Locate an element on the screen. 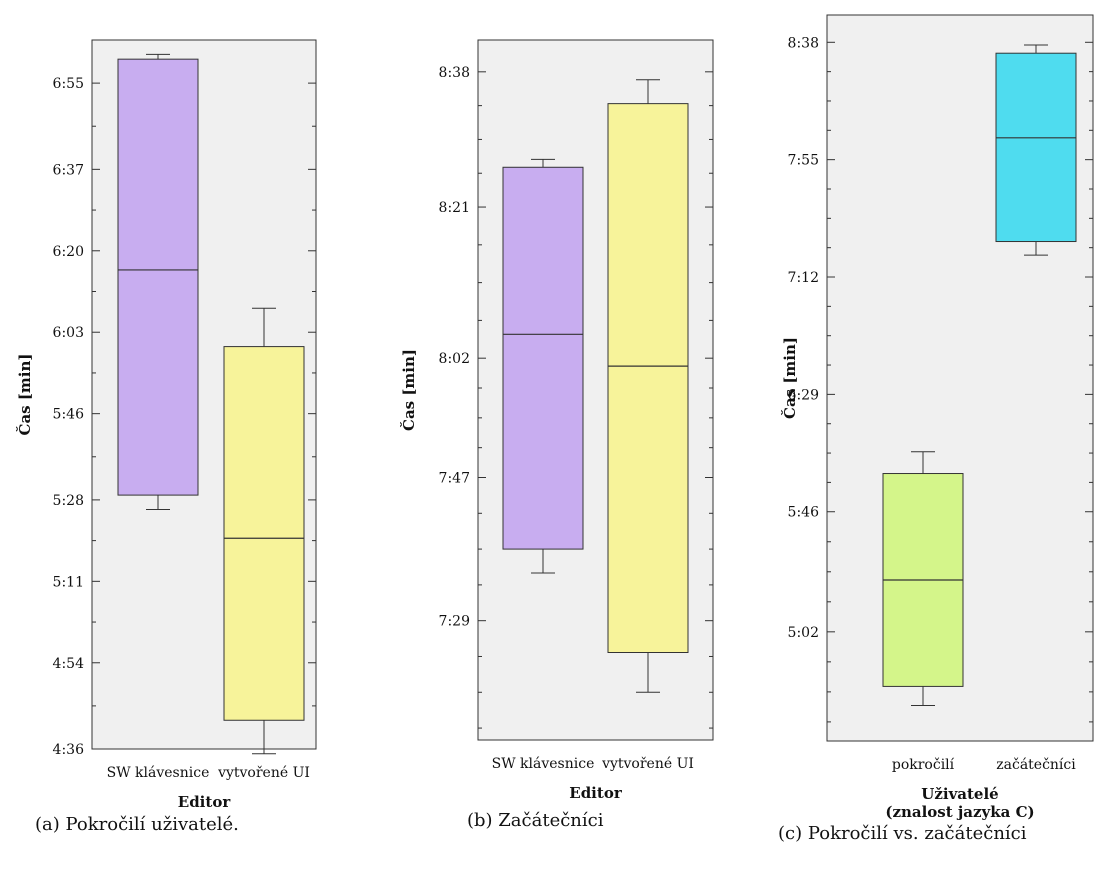 Image resolution: width=1100 pixels, height=880 pixels. panel-a-caption: (a) Pokročilí uživatelé. is located at coordinates (137, 824).